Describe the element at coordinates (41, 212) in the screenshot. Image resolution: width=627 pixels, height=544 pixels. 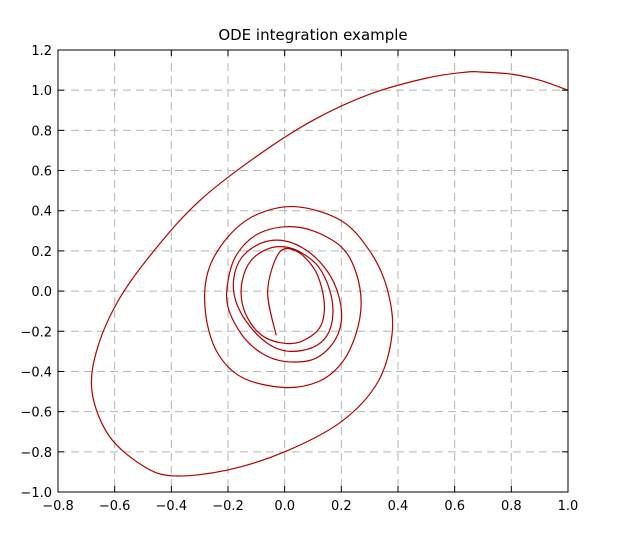
I see `y-tick-label: 0.4` at that location.